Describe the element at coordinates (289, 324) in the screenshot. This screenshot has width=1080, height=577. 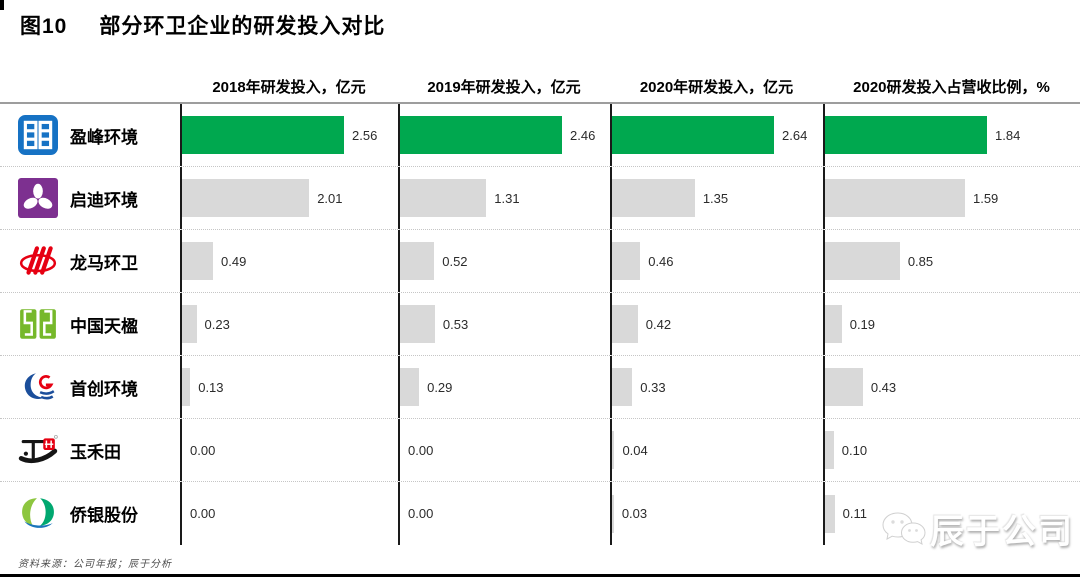
I see `bar-cell: 0.23` at that location.